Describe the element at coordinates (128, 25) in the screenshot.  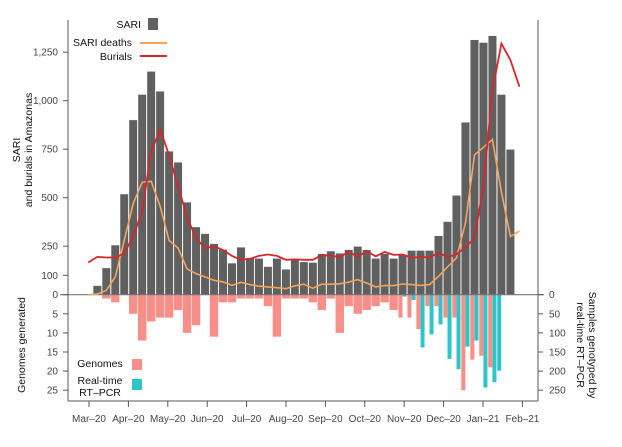
I see `legend-sari-label: SARI` at that location.